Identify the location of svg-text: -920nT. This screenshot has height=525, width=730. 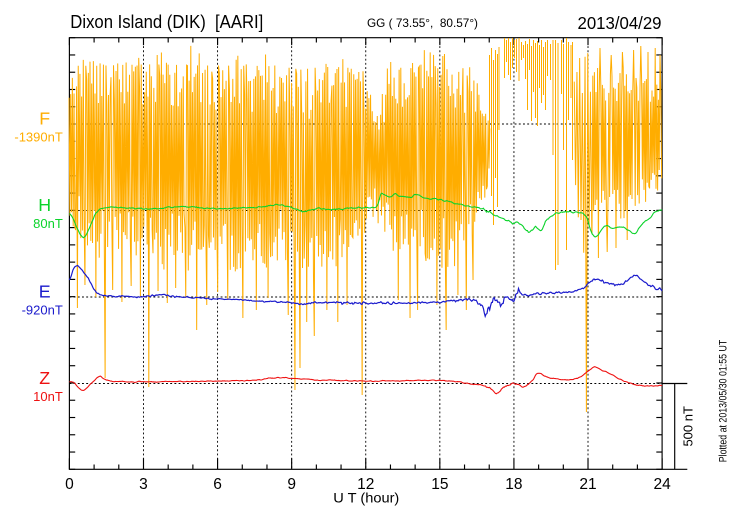
(42, 310).